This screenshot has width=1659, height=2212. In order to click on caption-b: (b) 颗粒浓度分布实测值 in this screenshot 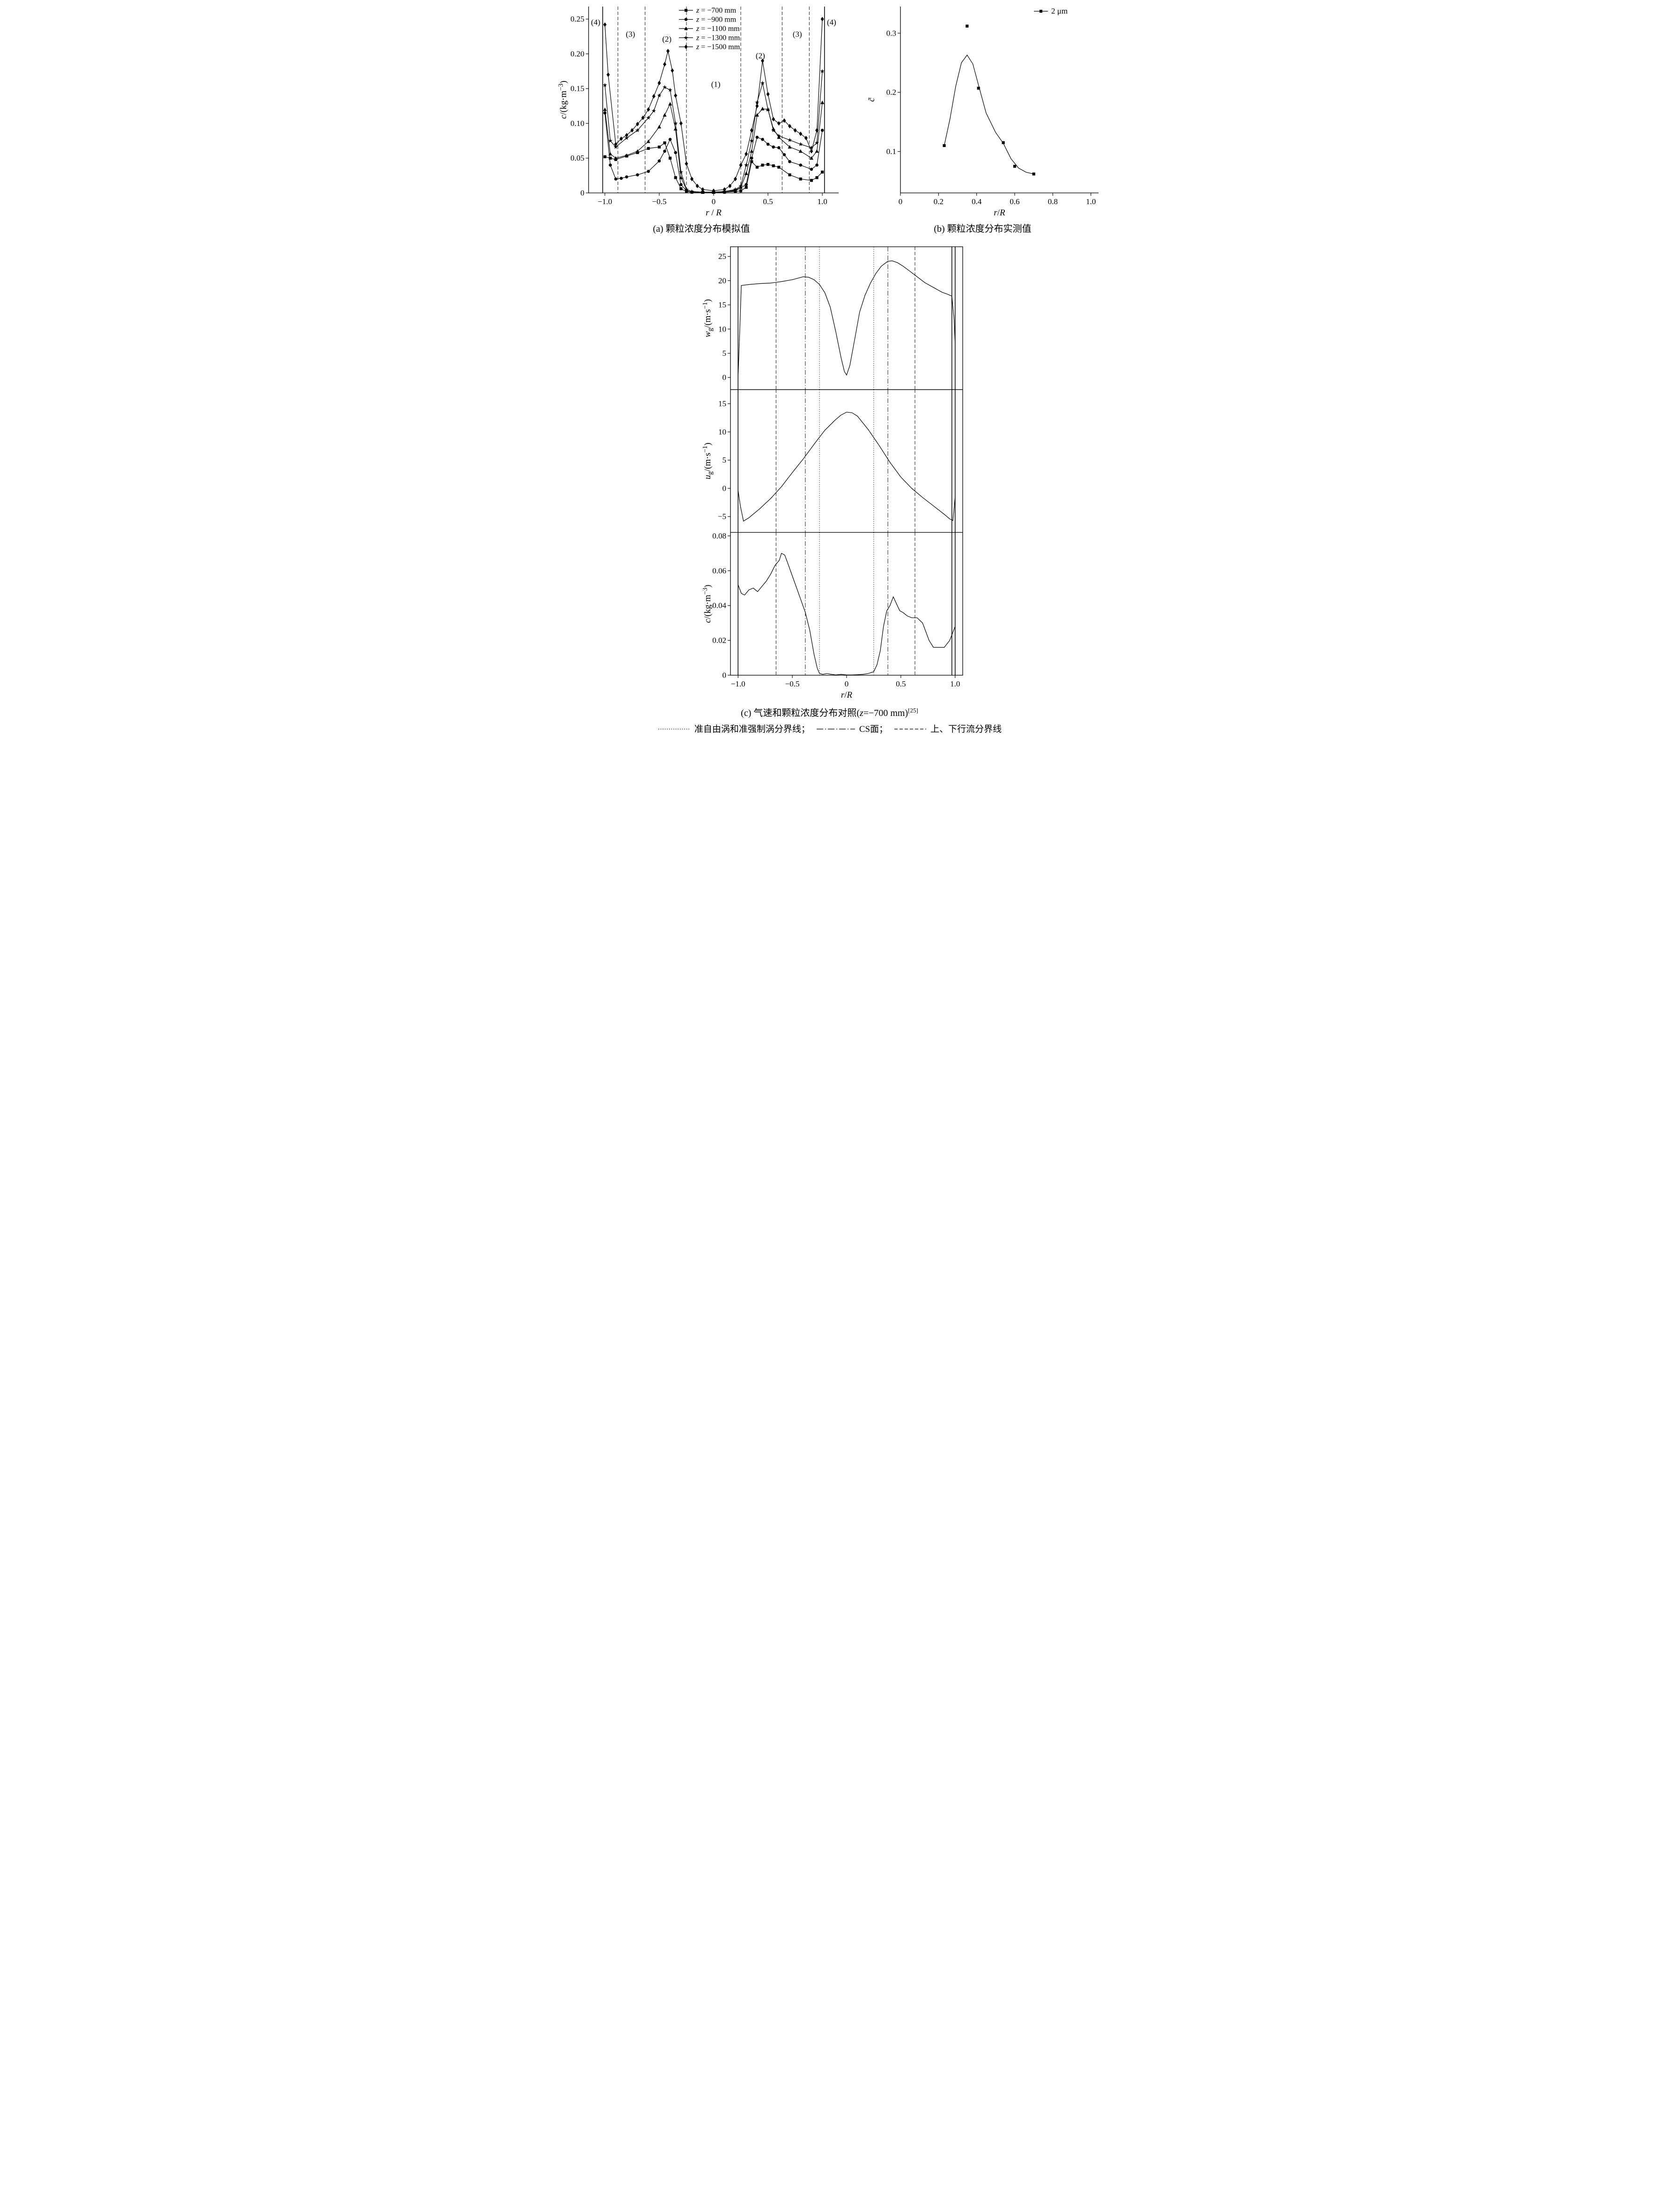, I will do `click(983, 229)`.